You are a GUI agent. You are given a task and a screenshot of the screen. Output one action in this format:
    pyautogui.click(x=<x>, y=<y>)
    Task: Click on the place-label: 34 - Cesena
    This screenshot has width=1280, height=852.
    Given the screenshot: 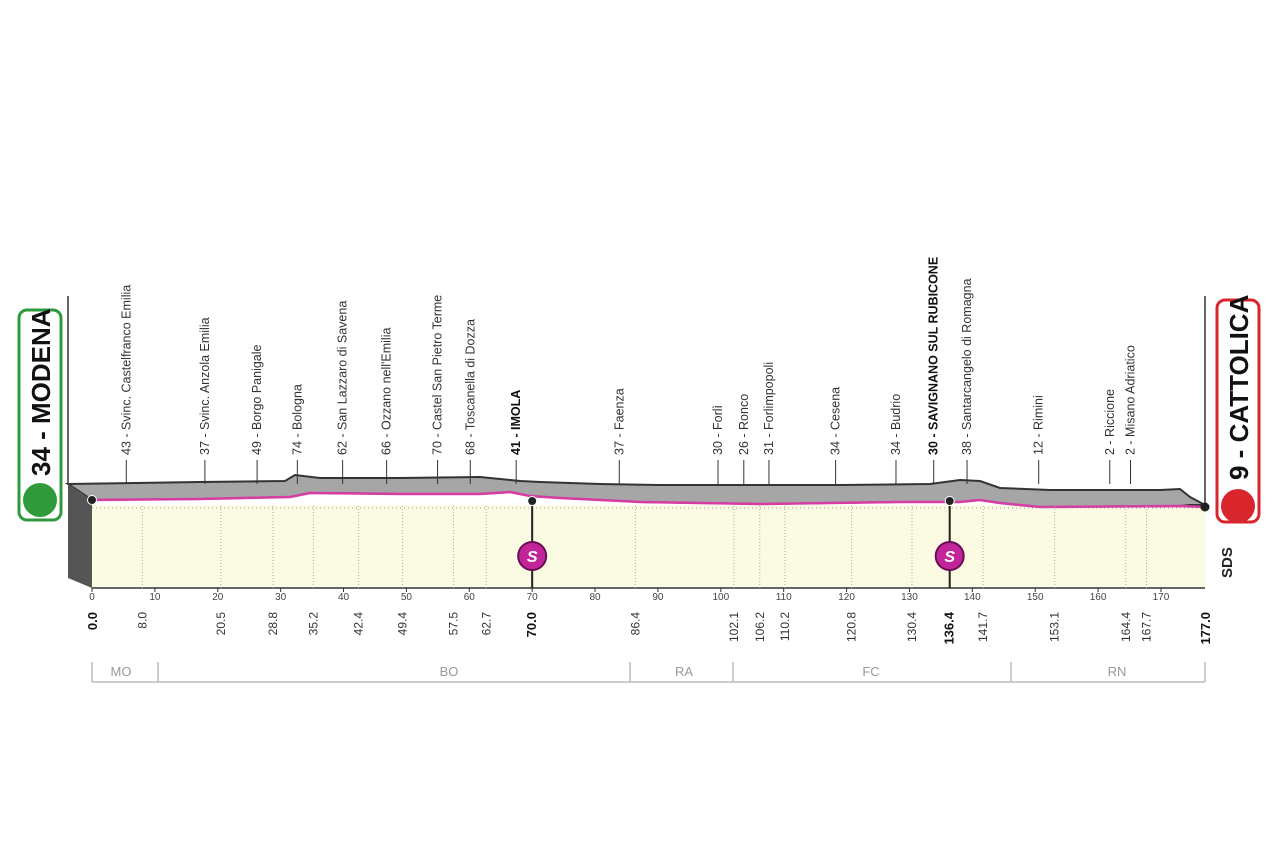 What is the action you would take?
    pyautogui.click(x=836, y=421)
    